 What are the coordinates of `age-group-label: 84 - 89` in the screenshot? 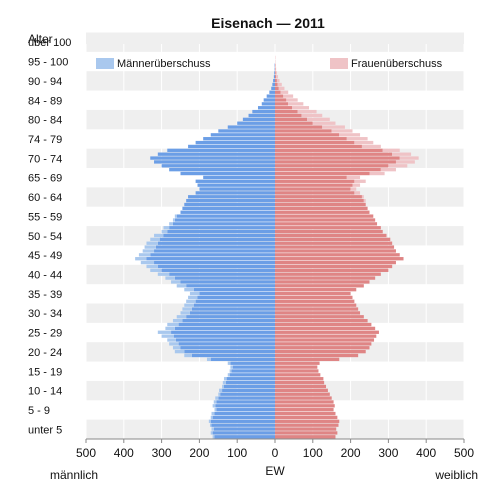 It's located at (45, 101).